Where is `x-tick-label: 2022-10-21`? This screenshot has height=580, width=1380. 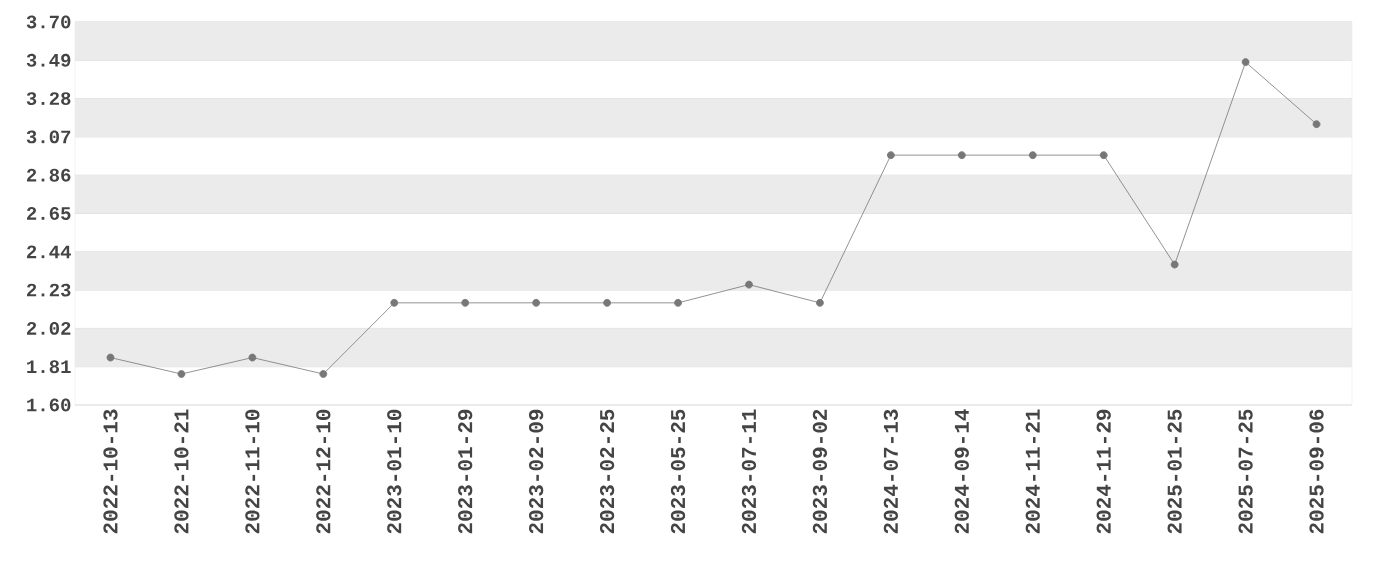 x-tick-label: 2022-10-21 is located at coordinates (181, 471).